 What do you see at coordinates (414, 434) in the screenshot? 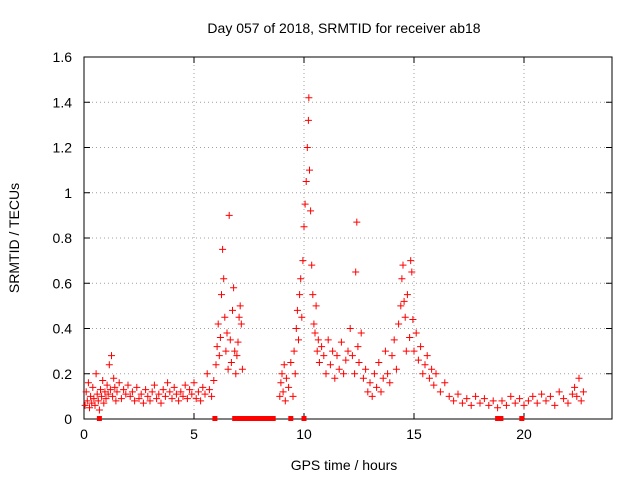
I see `x-tick-label: 15` at bounding box center [414, 434].